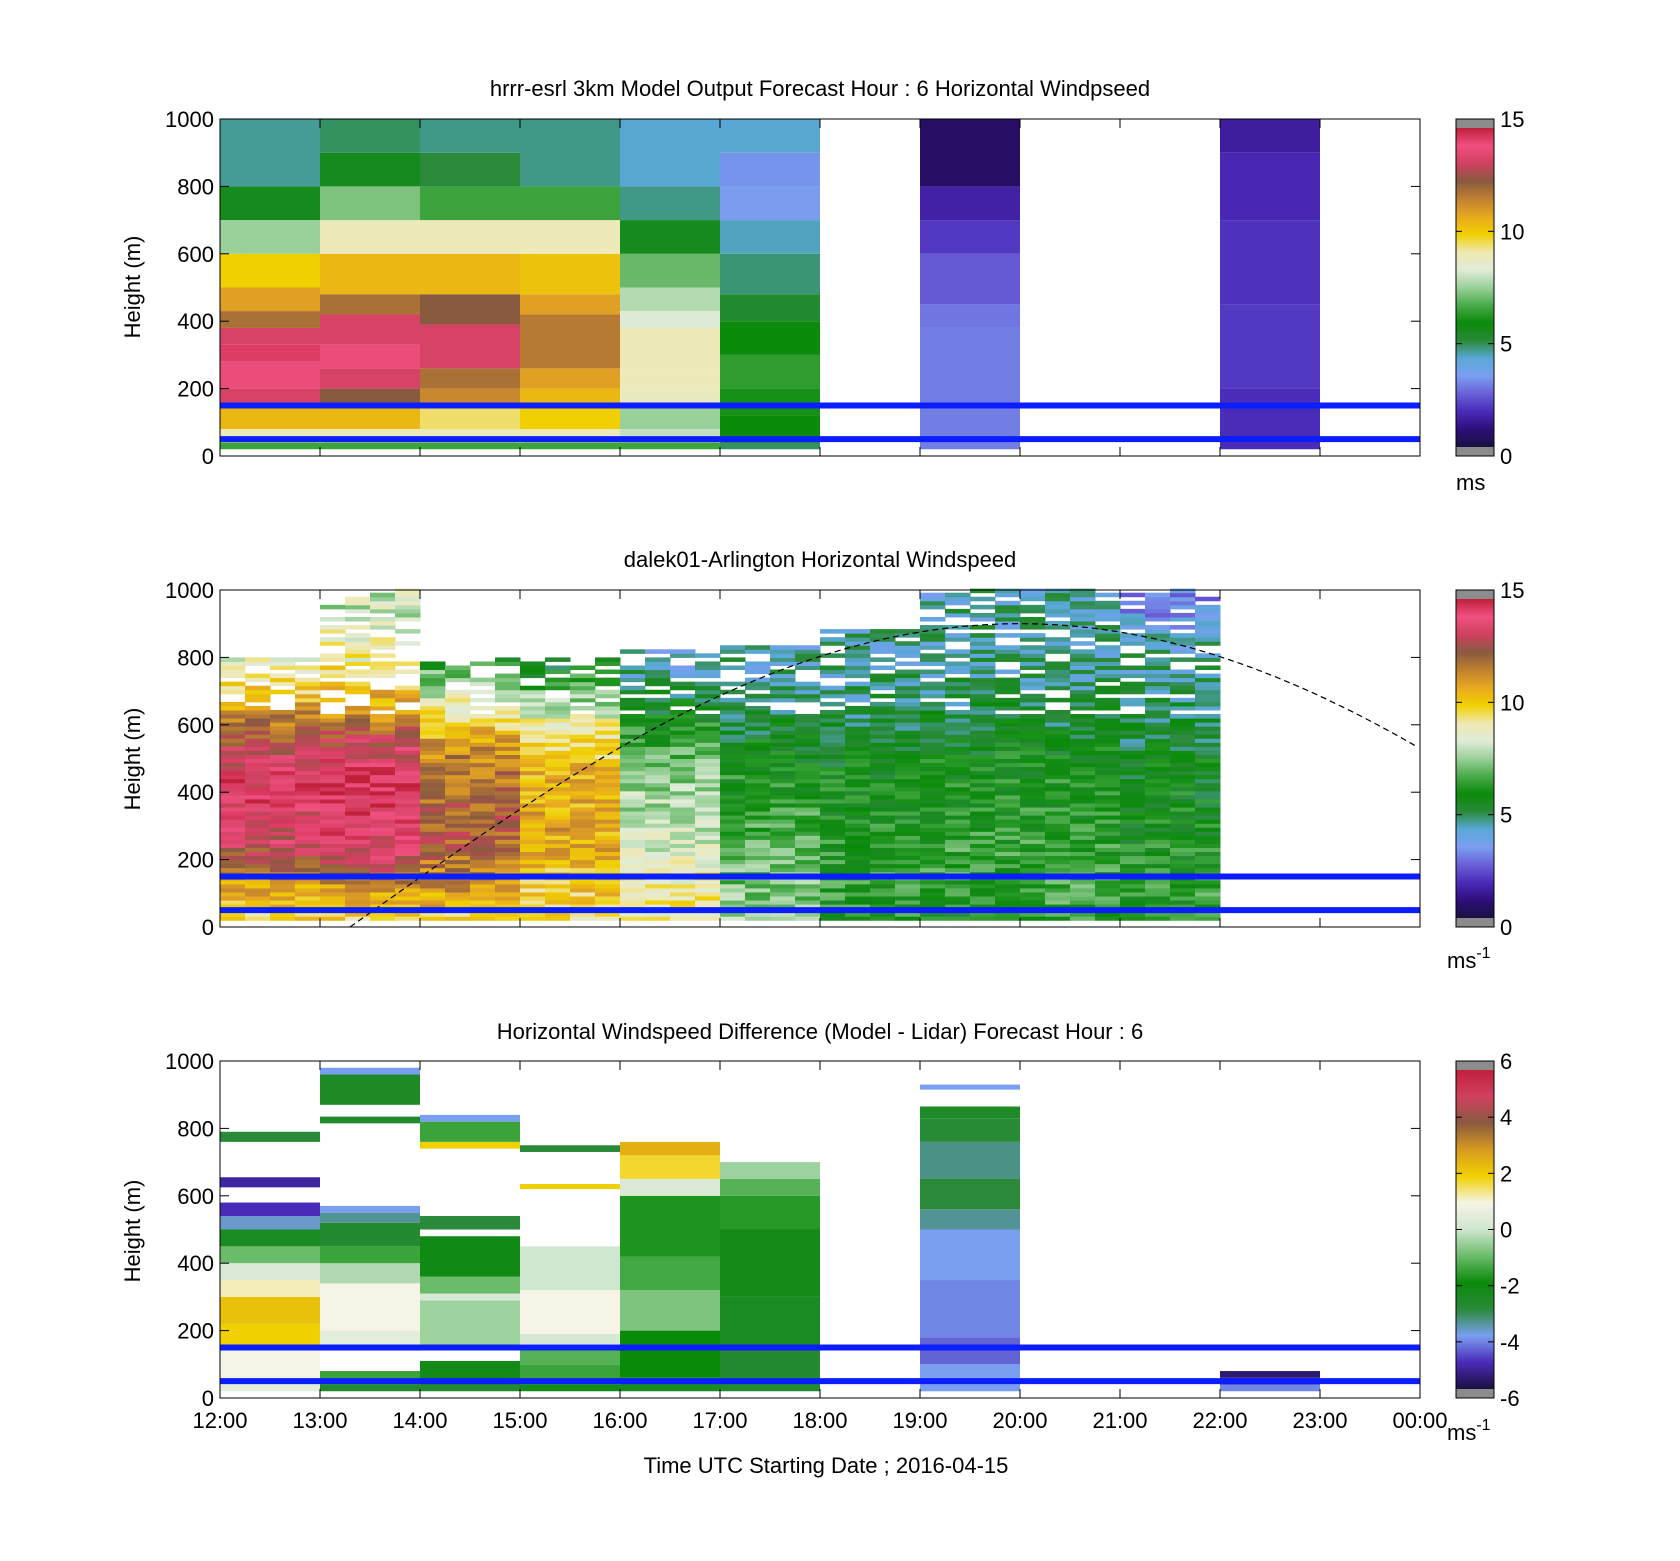 This screenshot has width=1680, height=1561. What do you see at coordinates (195, 860) in the screenshot?
I see `y-tick-label: 200` at bounding box center [195, 860].